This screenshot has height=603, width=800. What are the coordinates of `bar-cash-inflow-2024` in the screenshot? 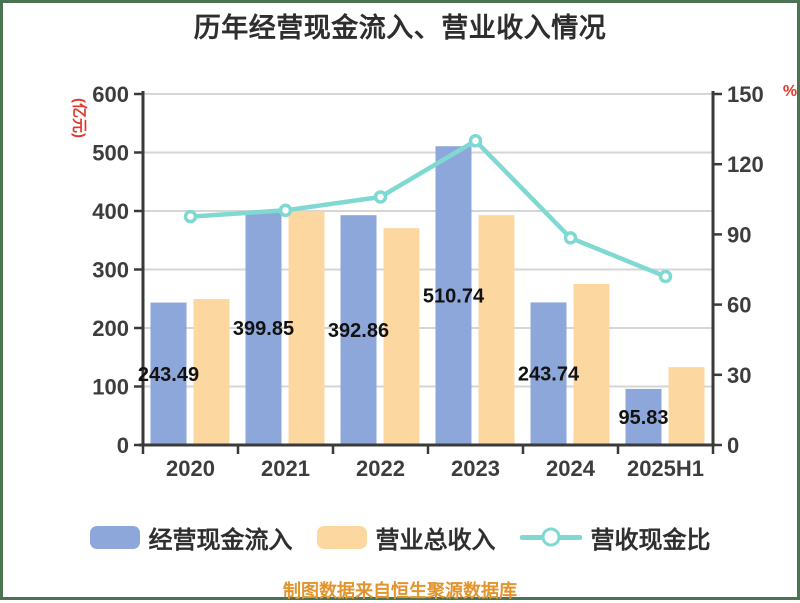 It's located at (548, 373).